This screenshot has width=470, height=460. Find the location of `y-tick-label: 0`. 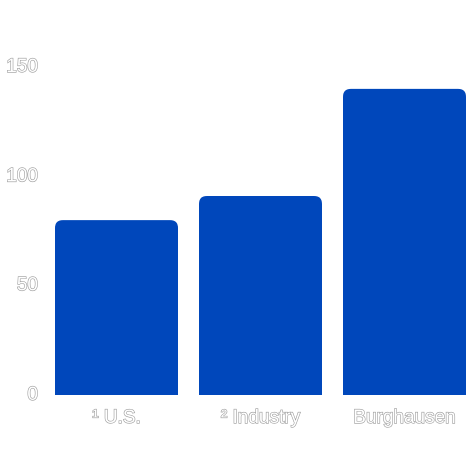

y-tick-label: 0 is located at coordinates (32, 394).